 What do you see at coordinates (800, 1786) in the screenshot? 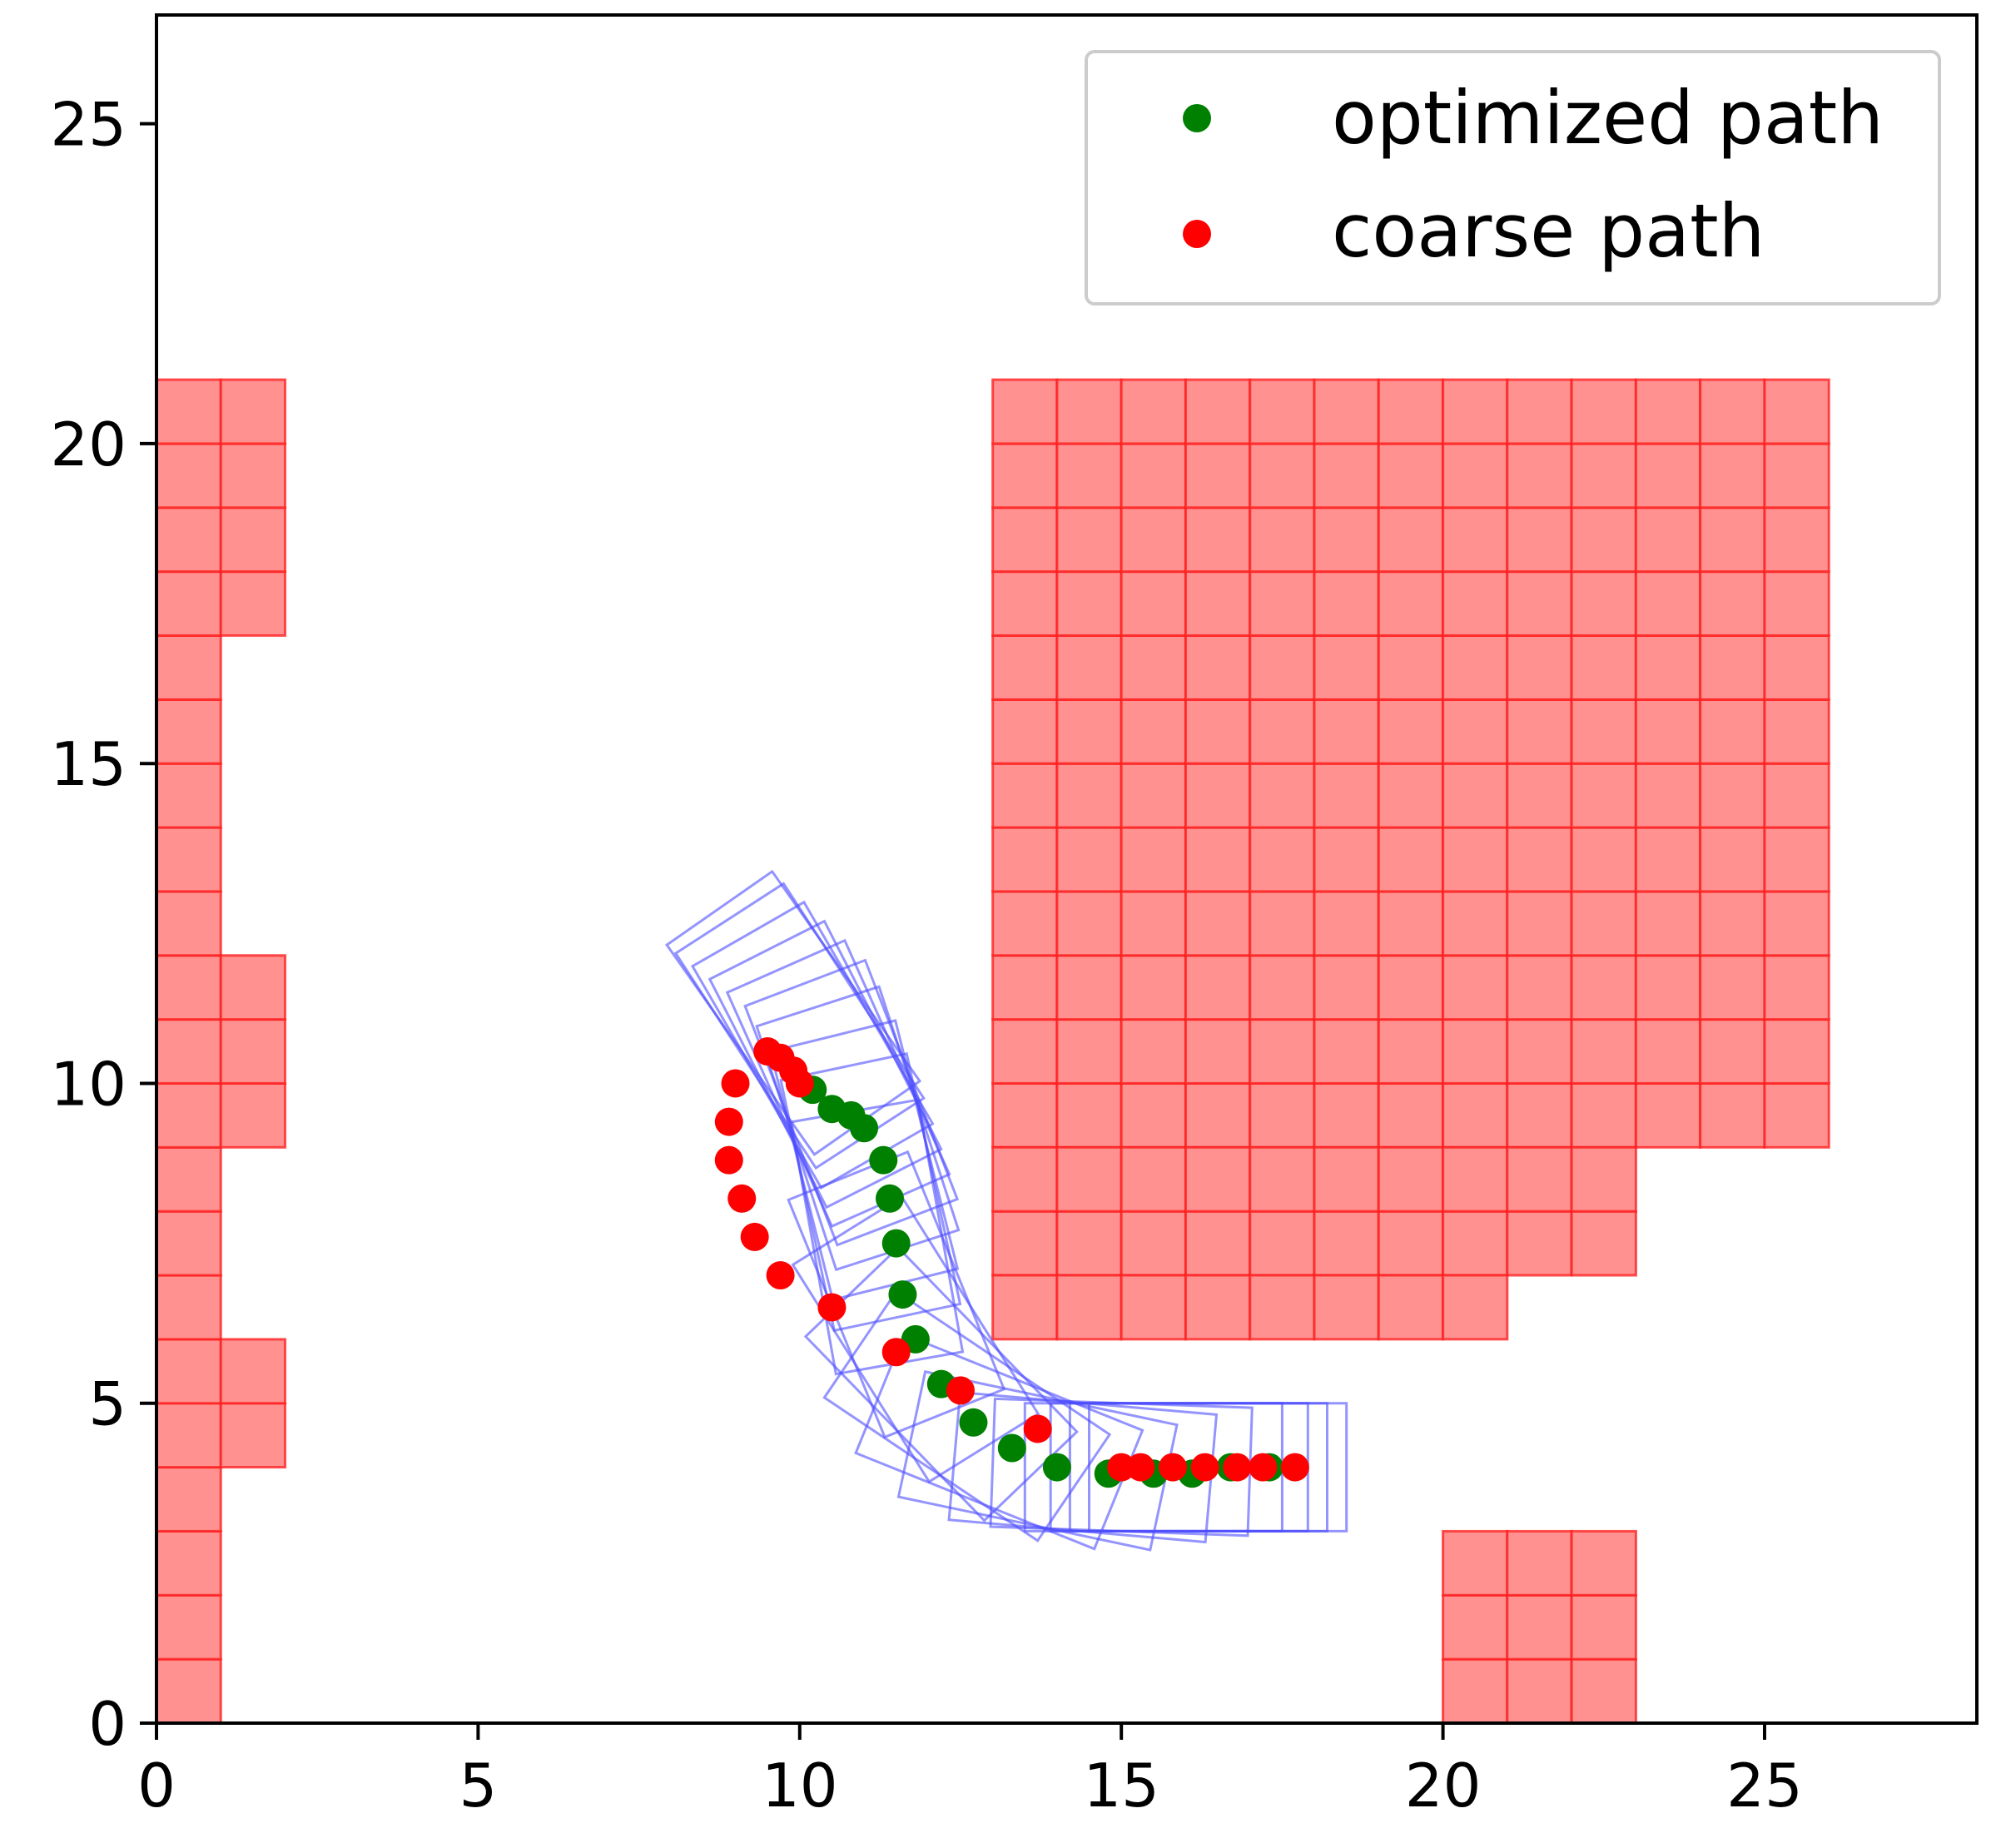
I see `x-tick-label: 10` at bounding box center [800, 1786].